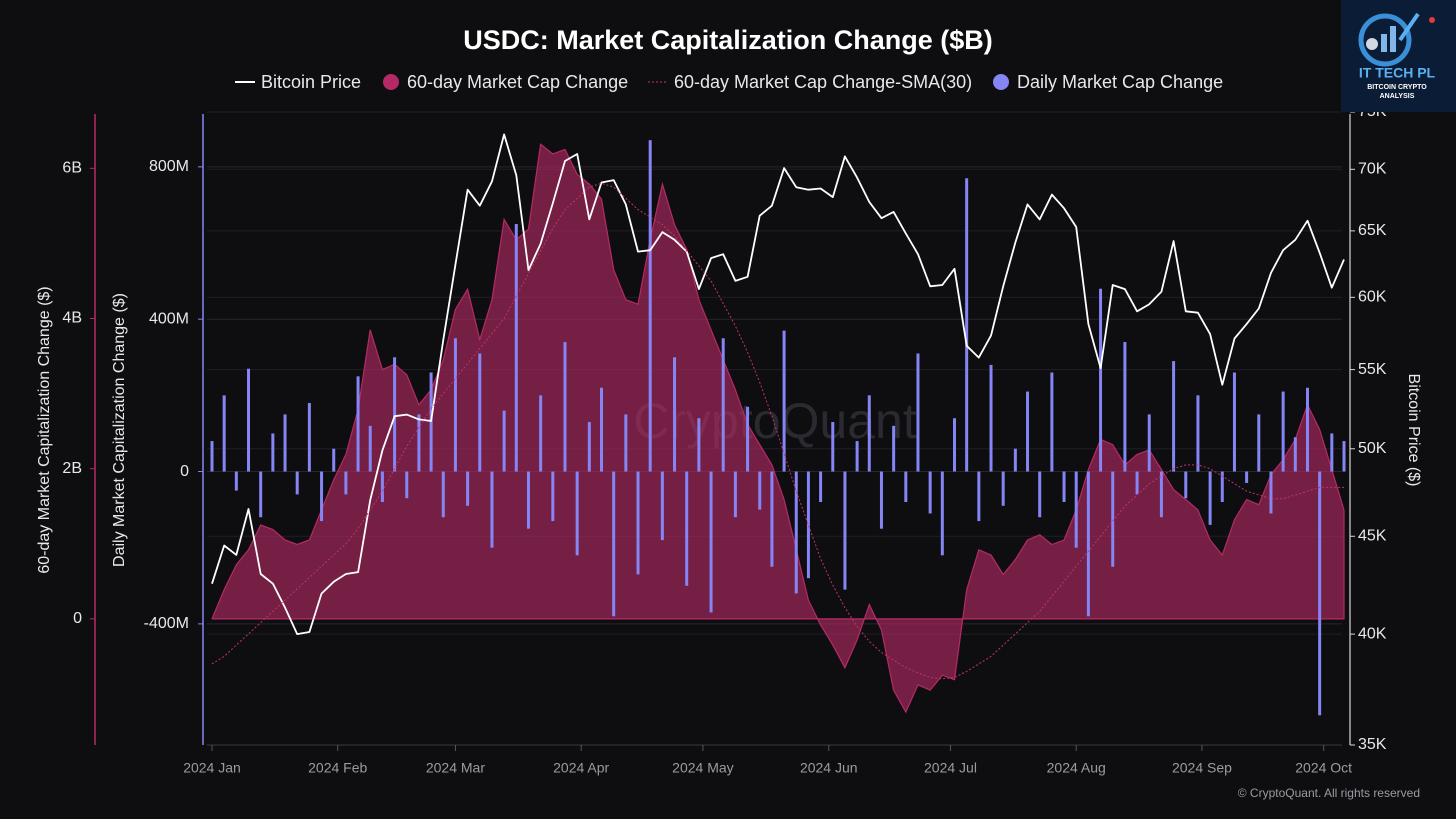 The height and width of the screenshot is (819, 1456). I want to click on legend-label: 60-day Market Cap Change, so click(517, 82).